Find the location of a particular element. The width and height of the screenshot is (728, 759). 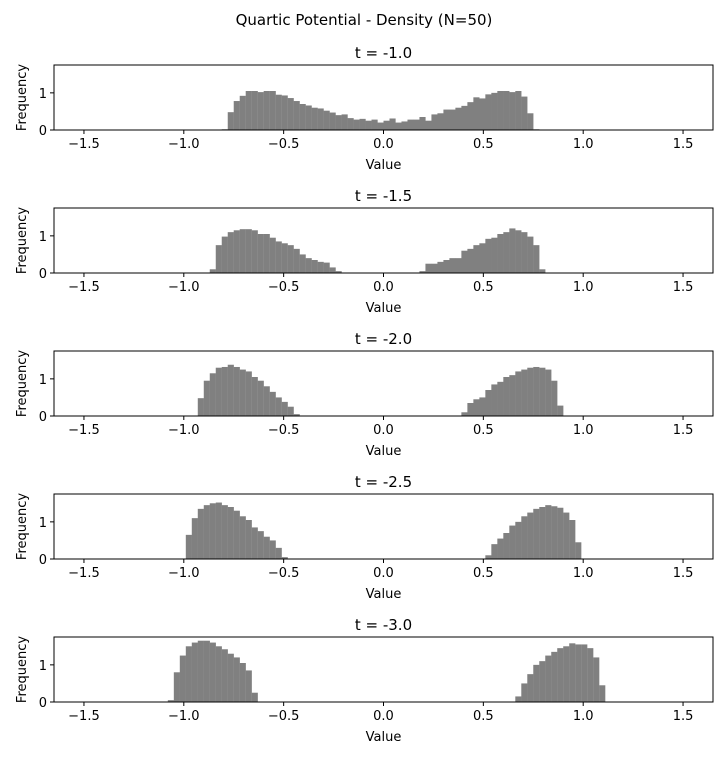

x-tick-label: 1.0 is located at coordinates (583, 573).